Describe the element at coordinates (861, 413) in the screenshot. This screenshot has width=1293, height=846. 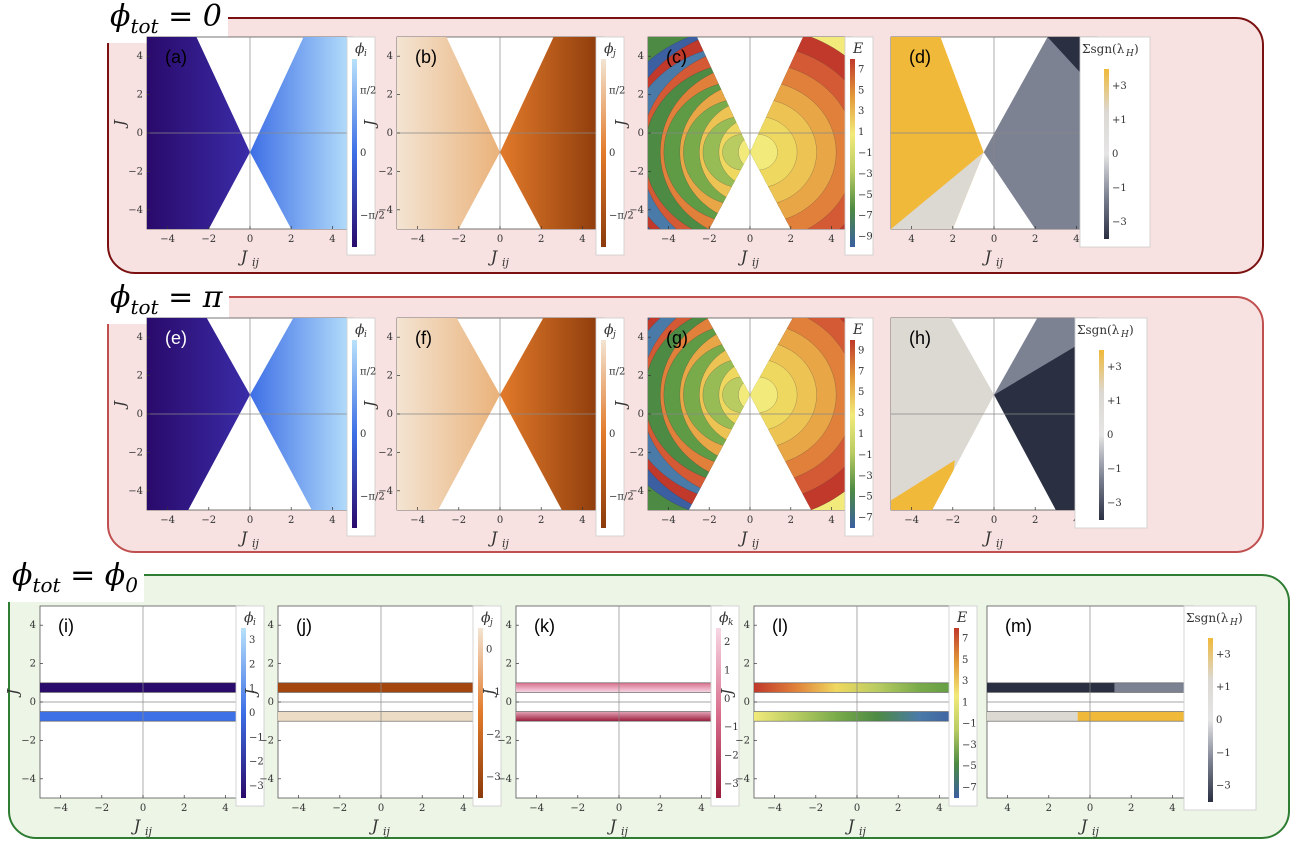
I see `colorbar-tick-label: 3` at that location.